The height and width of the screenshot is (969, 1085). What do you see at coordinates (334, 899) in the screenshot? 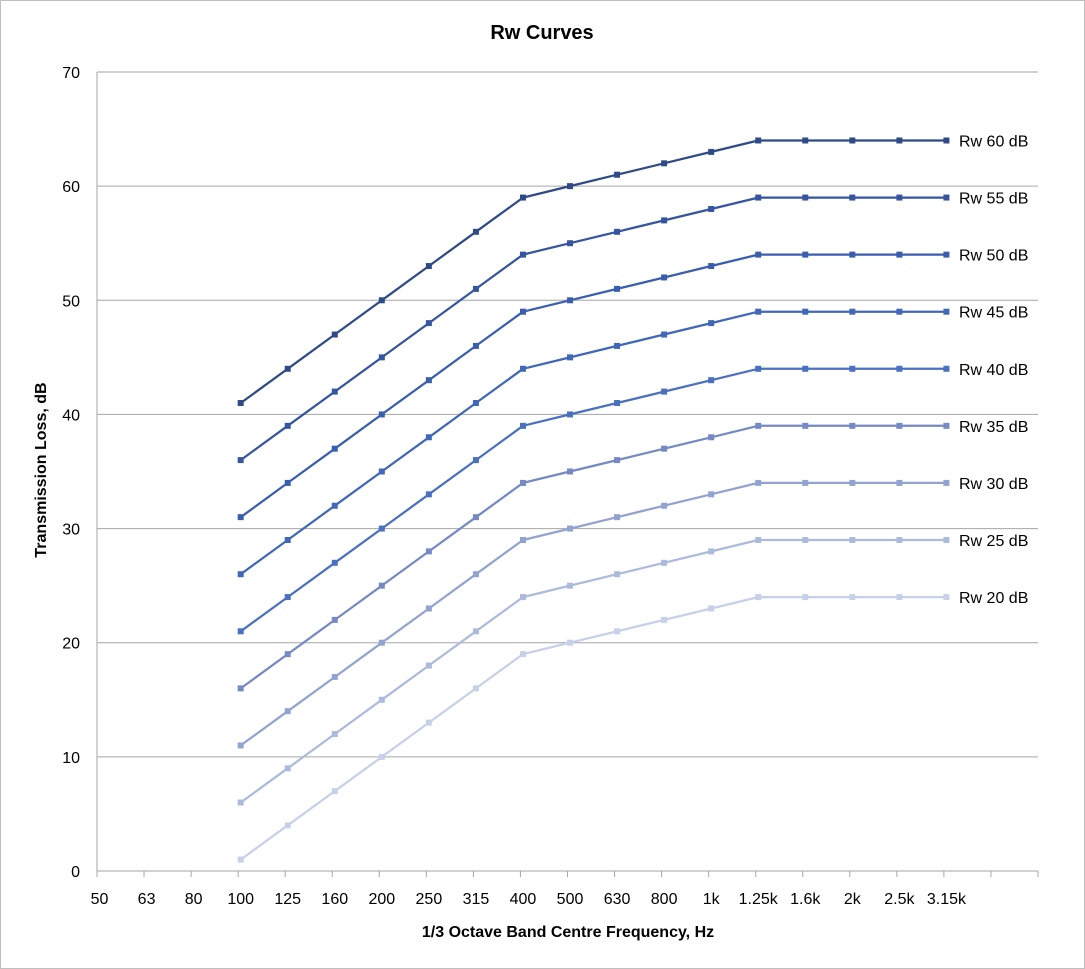
I see `x-tick-label: 160` at bounding box center [334, 899].